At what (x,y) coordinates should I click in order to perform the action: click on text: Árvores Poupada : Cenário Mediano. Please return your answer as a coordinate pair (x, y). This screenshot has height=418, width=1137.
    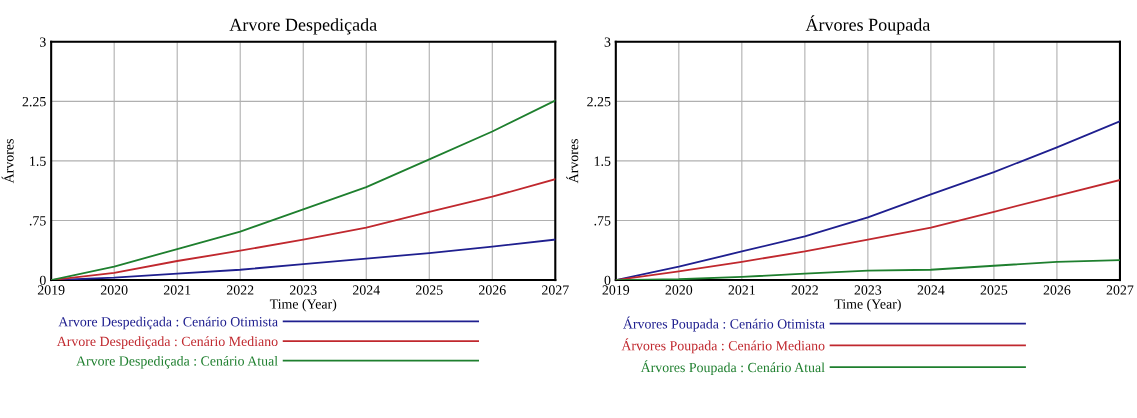
    Looking at the image, I should click on (723, 346).